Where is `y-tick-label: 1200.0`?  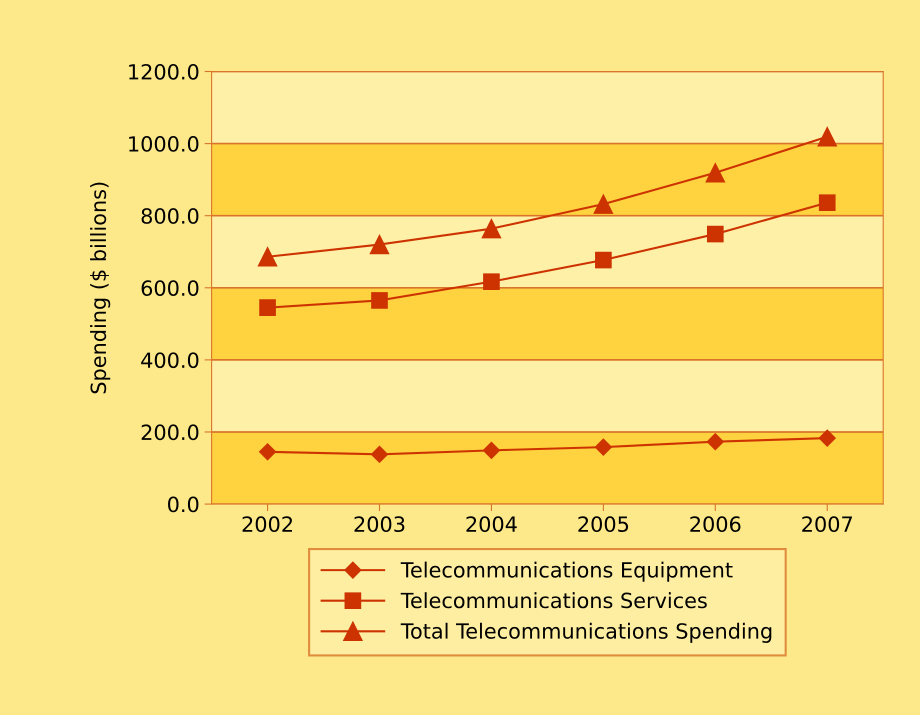 y-tick-label: 1200.0 is located at coordinates (163, 72).